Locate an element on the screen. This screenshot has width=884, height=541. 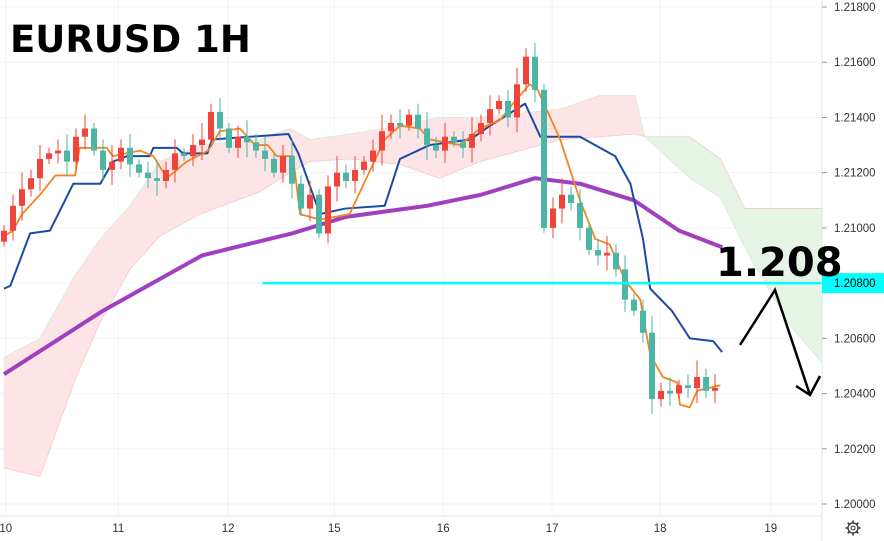
price-tick-label: 1.20000 is located at coordinates (855, 505).